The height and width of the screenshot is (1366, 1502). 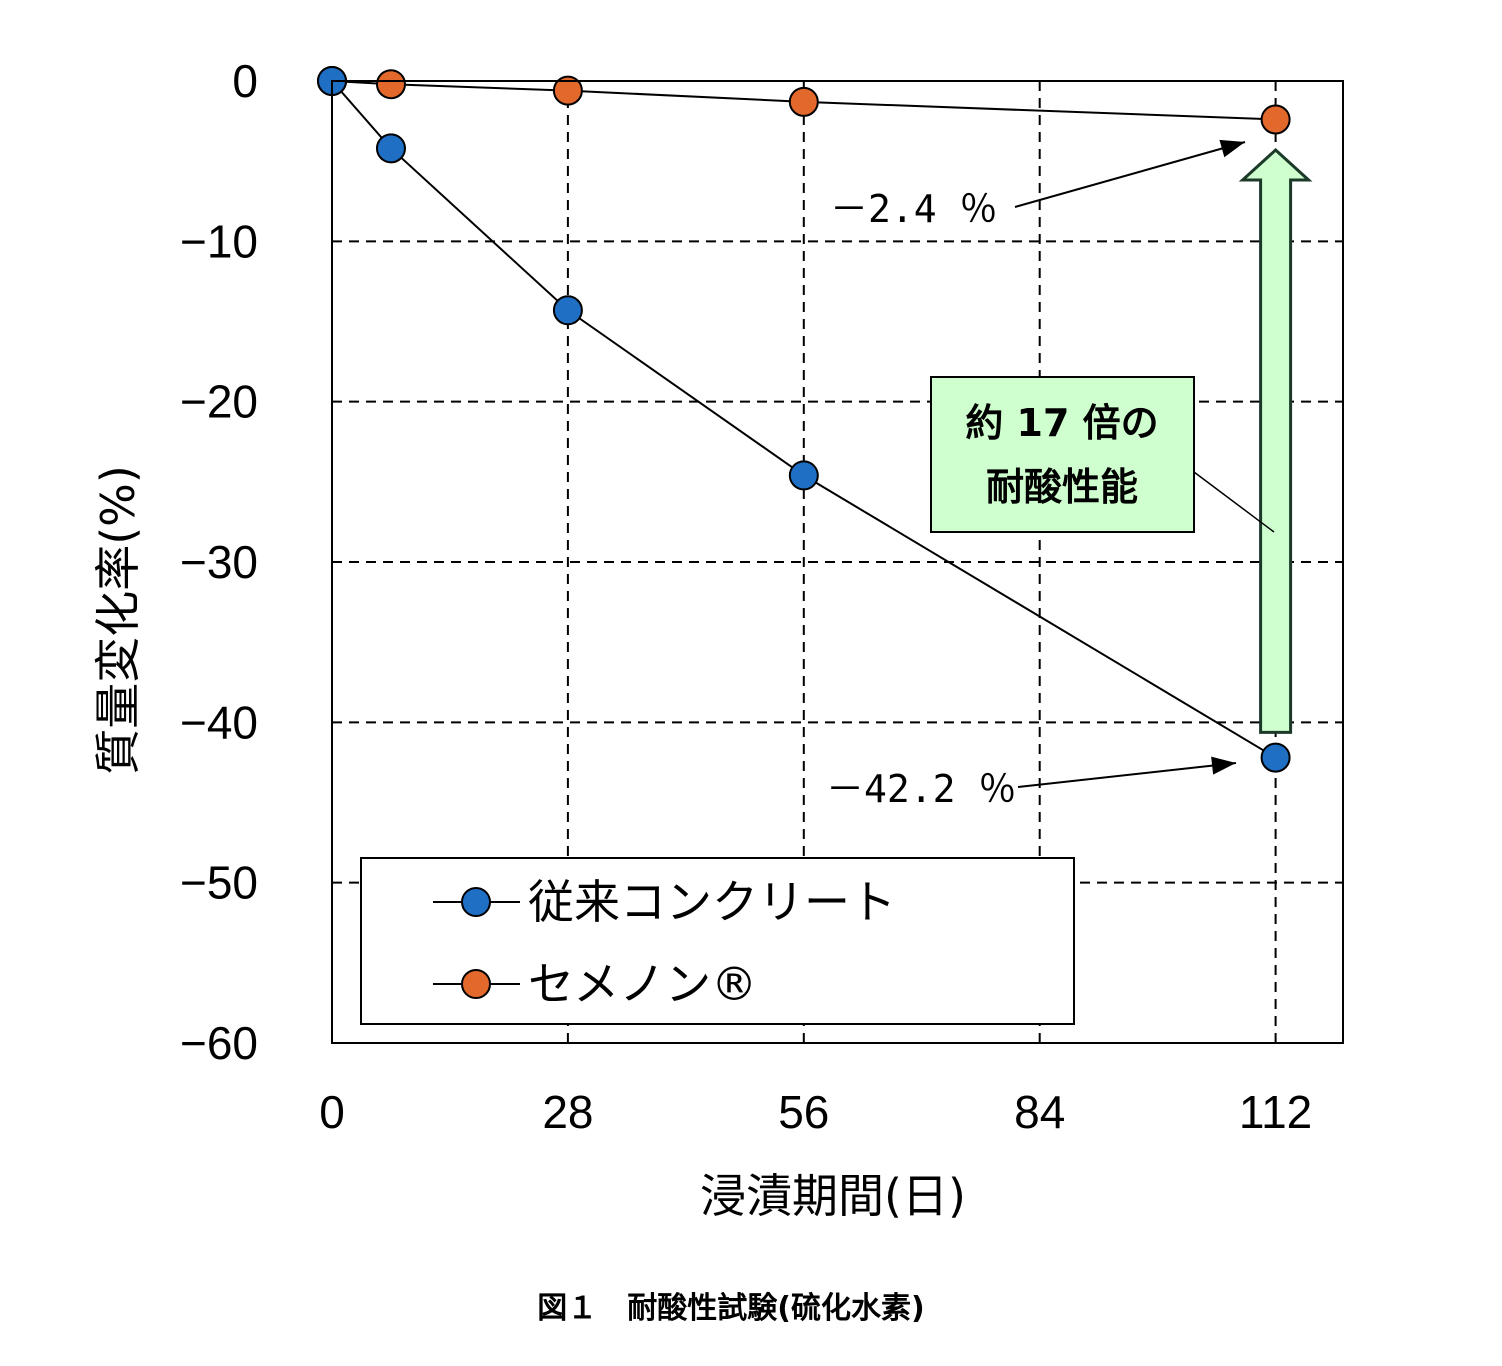 I want to click on annotation-arrowhead-conventional, so click(x=1223, y=765).